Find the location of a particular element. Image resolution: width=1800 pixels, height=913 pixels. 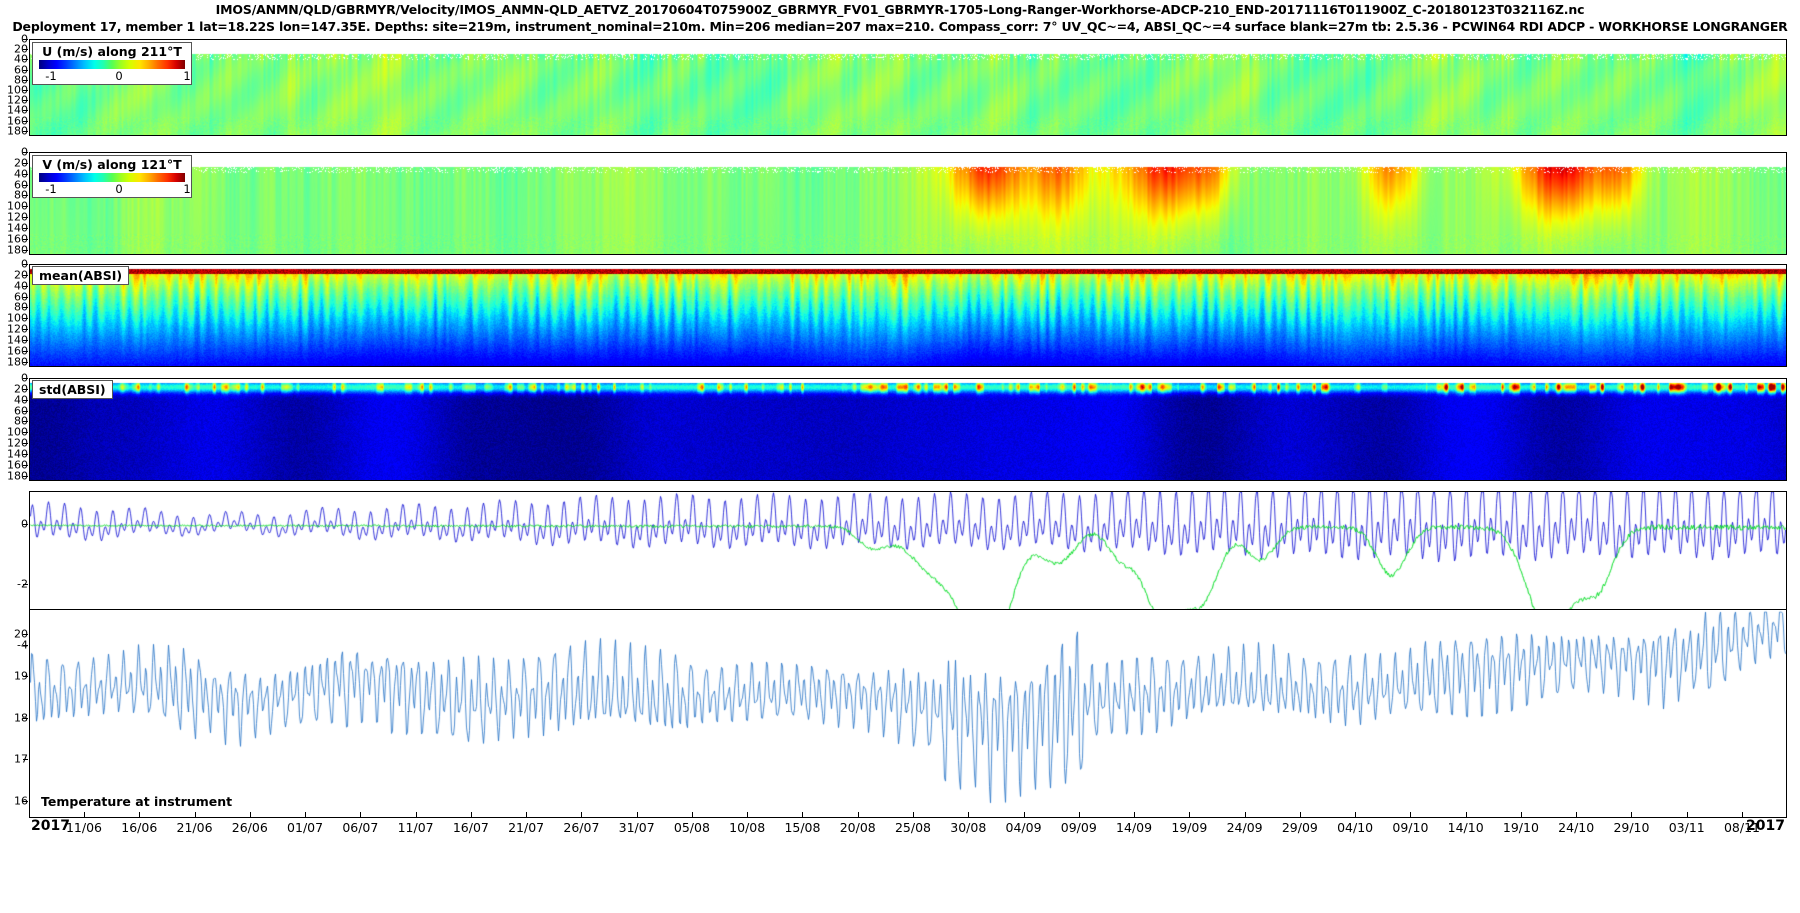

x-tick-label: 16/06 is located at coordinates (139, 827).